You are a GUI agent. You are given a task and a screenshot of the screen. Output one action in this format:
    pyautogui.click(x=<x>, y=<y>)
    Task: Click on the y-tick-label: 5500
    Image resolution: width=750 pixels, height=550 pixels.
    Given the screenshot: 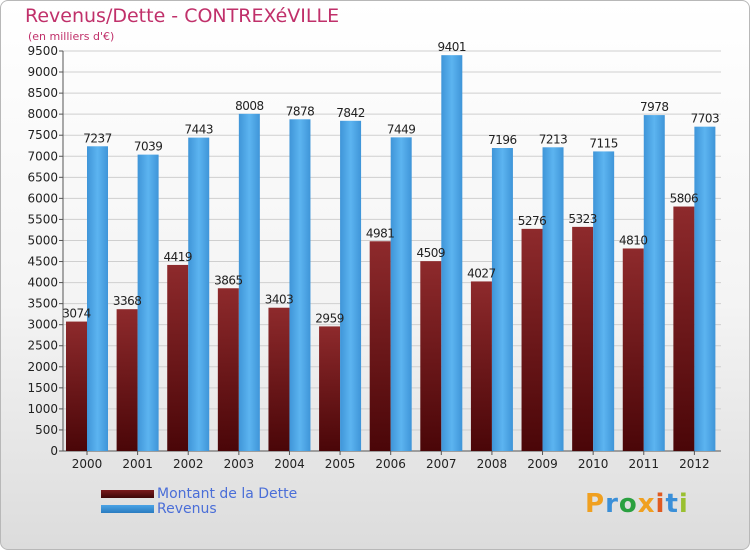 What is the action you would take?
    pyautogui.click(x=42, y=219)
    